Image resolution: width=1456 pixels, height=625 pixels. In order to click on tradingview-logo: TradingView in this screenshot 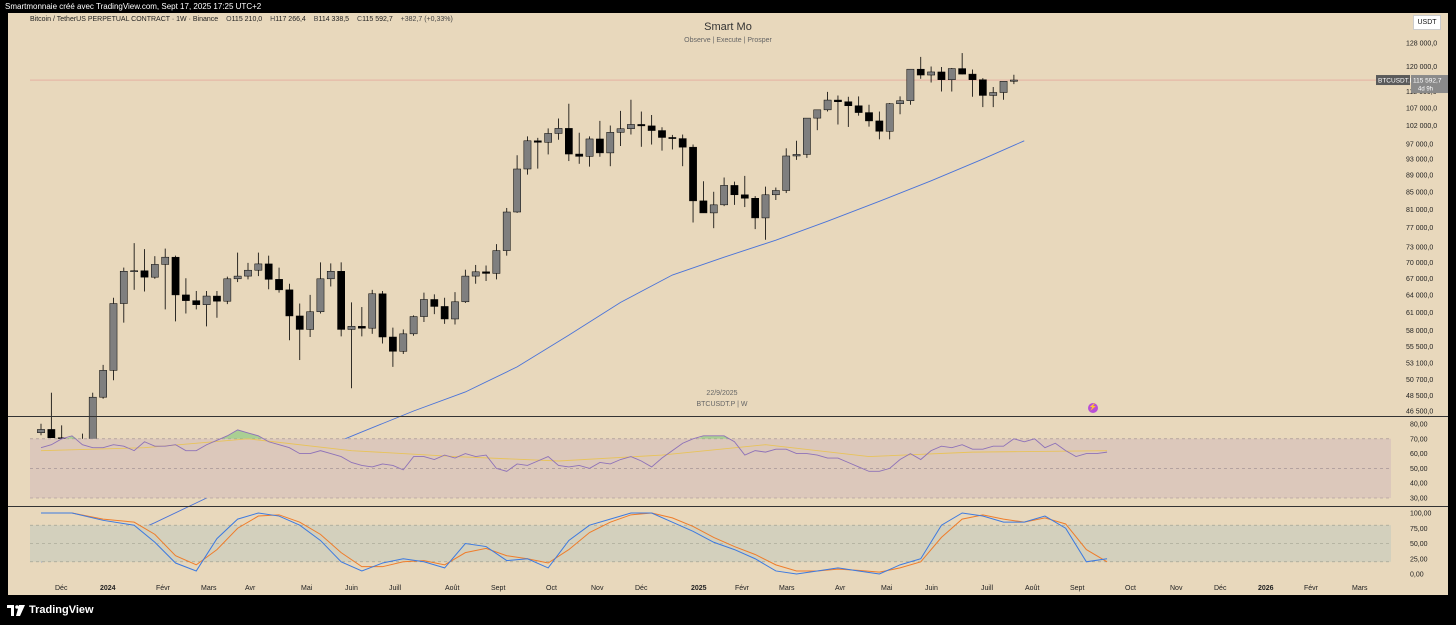, I will do `click(50, 610)`.